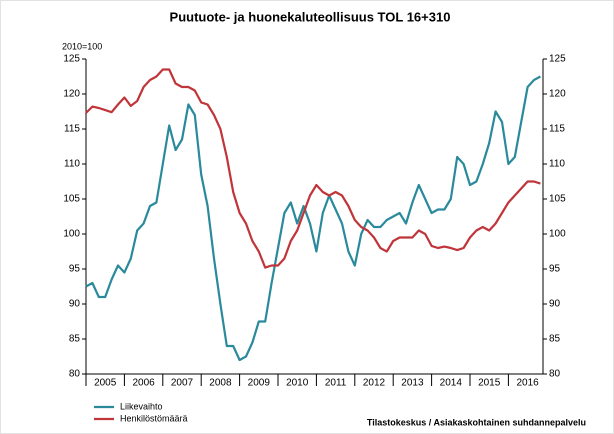 This screenshot has width=614, height=434. What do you see at coordinates (141, 406) in the screenshot?
I see `legend-label: Liikevaihto` at bounding box center [141, 406].